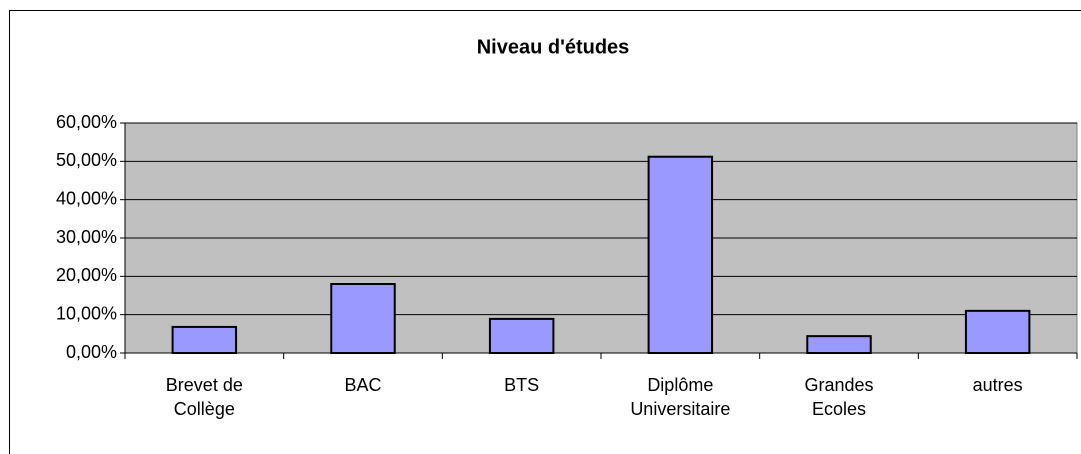  Describe the element at coordinates (839, 397) in the screenshot. I see `x-tick-label: Grandes Ecoles` at that location.